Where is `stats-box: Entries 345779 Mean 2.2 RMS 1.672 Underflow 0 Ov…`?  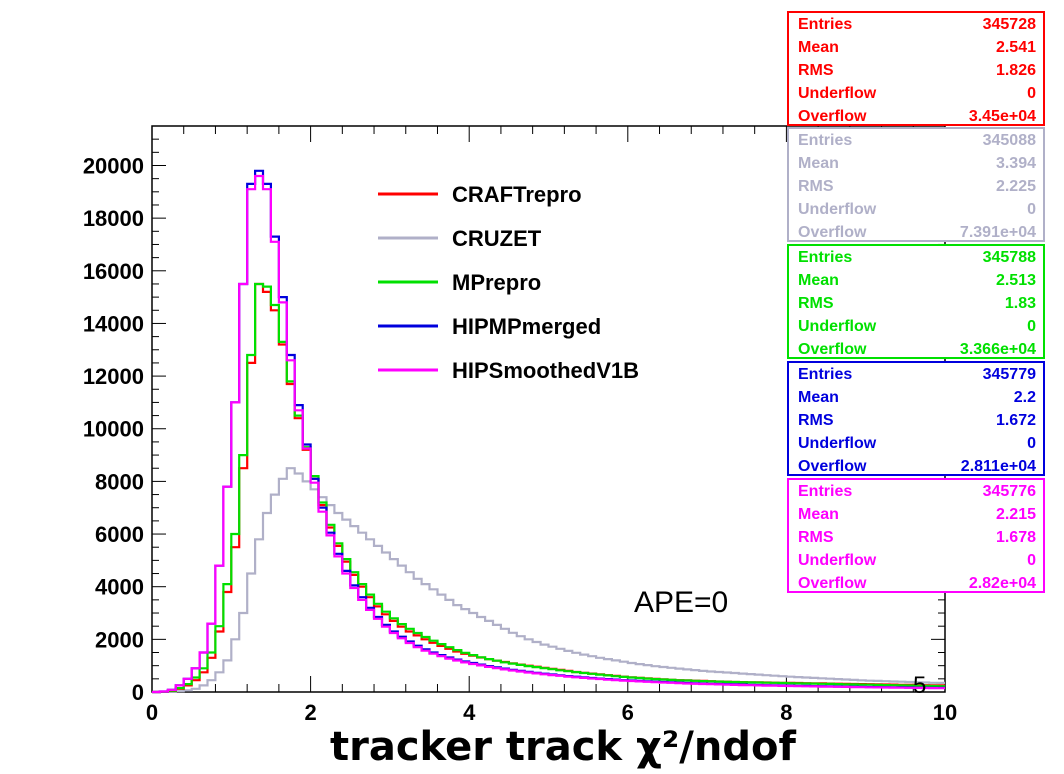
stats-box: Entries 345779 Mean 2.2 RMS 1.672 Underflow 0 Ov… is located at coordinates (916, 418).